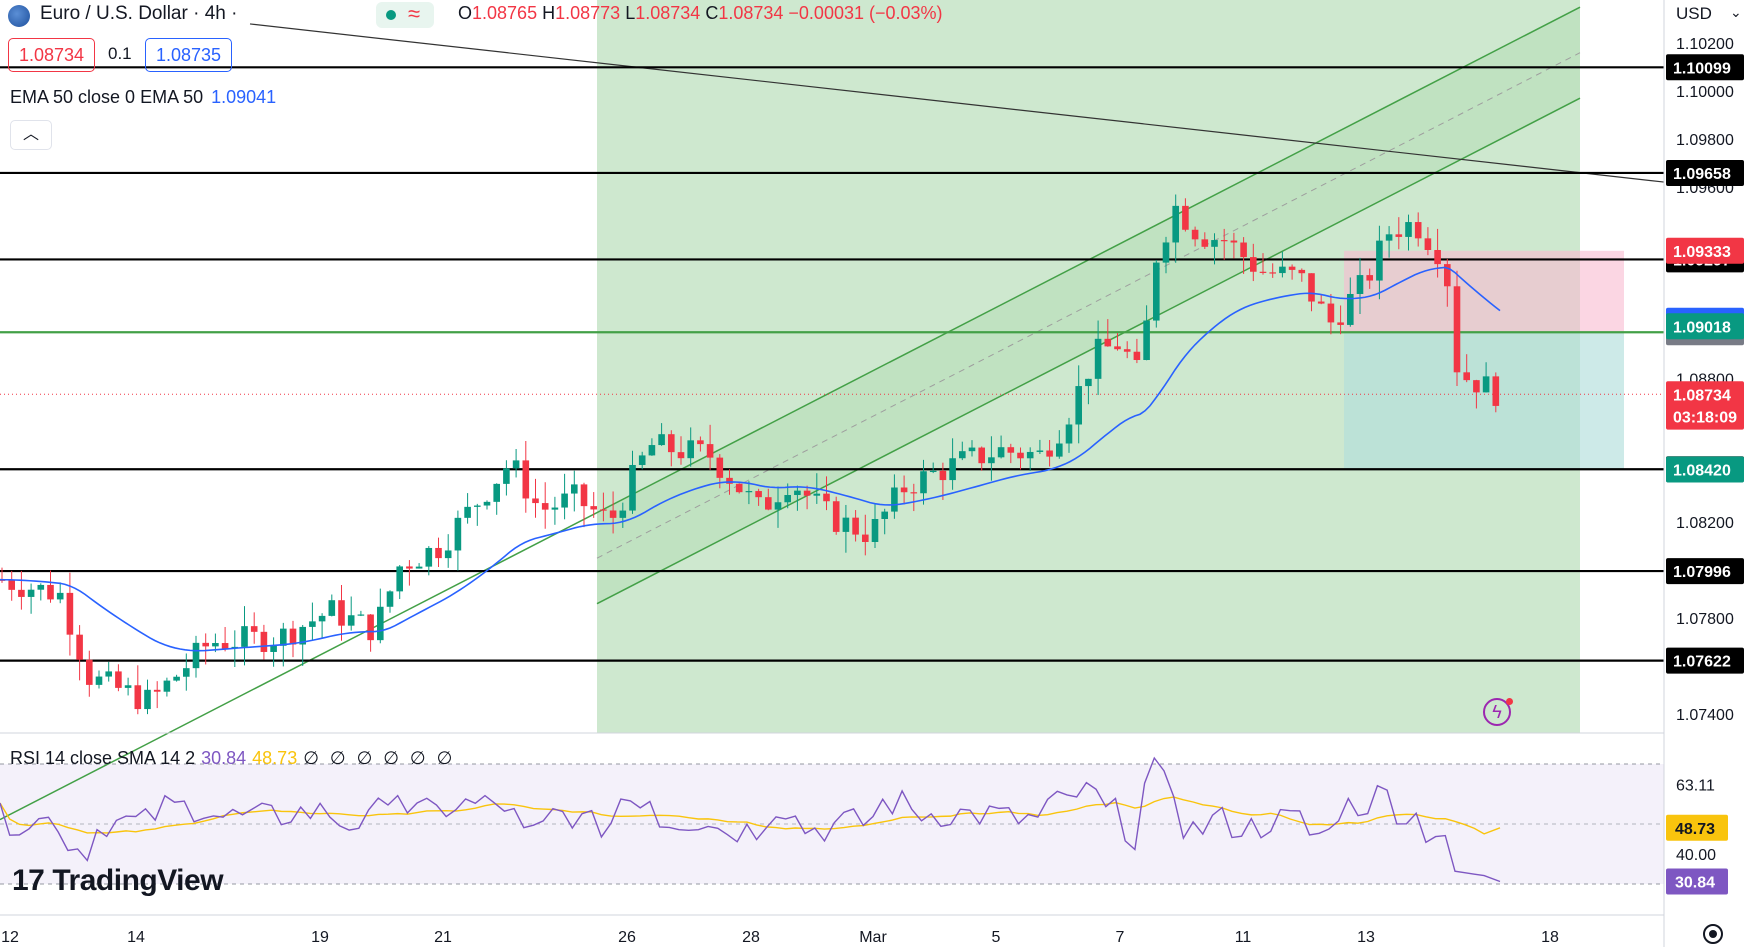 The width and height of the screenshot is (1744, 947). Describe the element at coordinates (1497, 712) in the screenshot. I see `flash-icon: ϟ` at that location.